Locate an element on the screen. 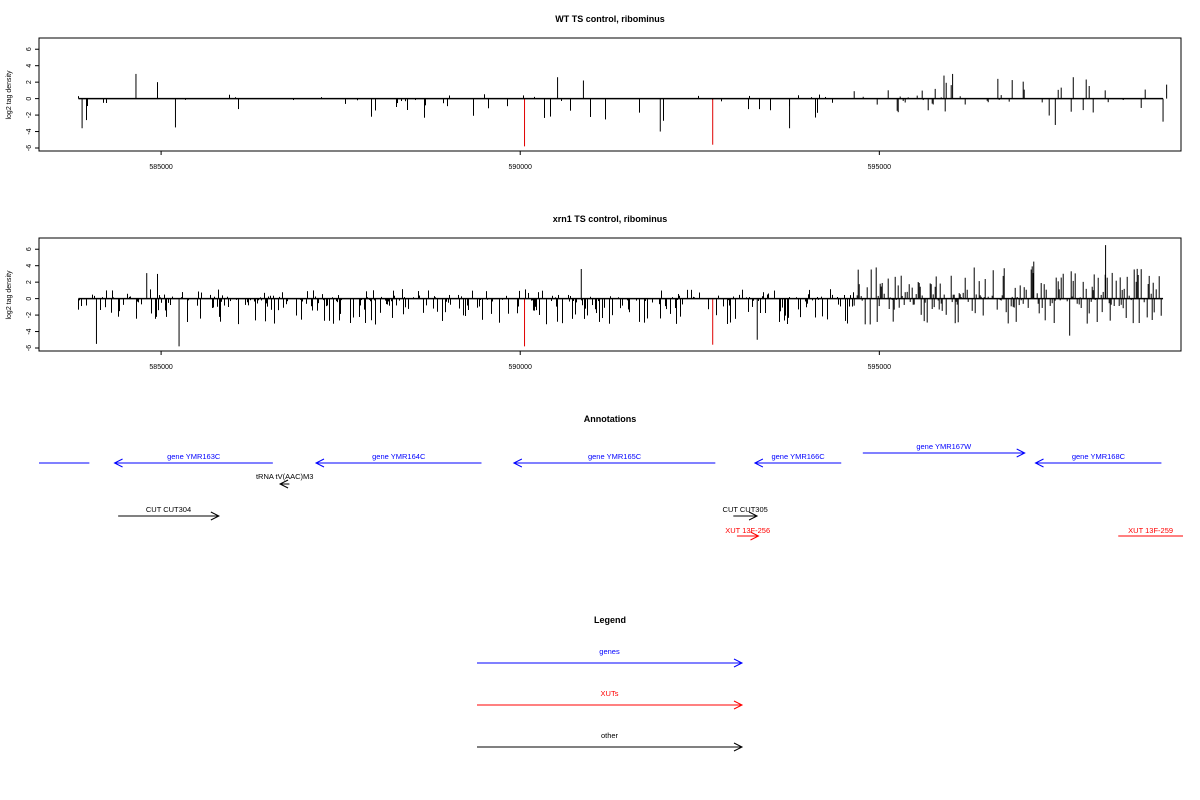 The height and width of the screenshot is (800, 1200). panel-title: WT TS control, ribominus is located at coordinates (610, 19).